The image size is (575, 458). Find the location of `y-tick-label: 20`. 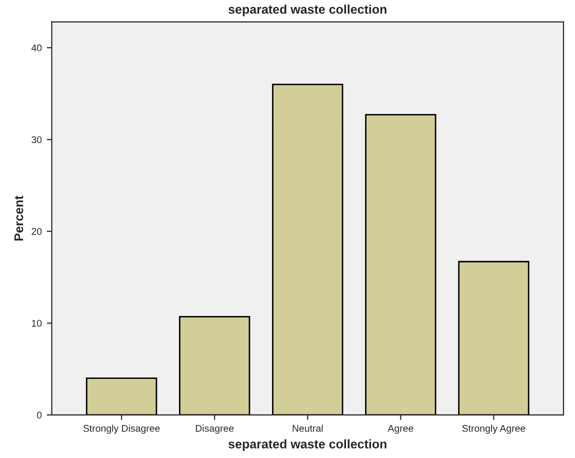

y-tick-label: 20 is located at coordinates (37, 231).